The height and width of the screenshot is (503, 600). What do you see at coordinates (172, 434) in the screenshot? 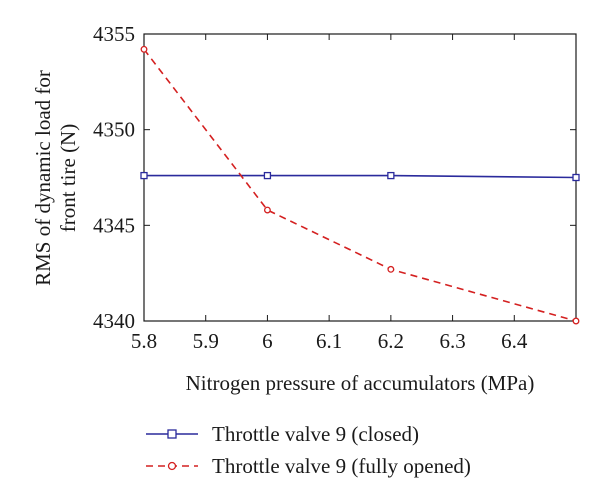
I see `legend-square-marker` at bounding box center [172, 434].